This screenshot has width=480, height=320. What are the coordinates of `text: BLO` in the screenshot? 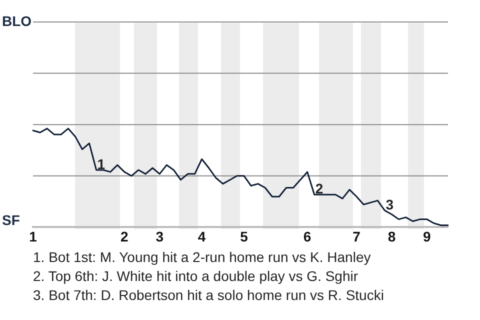 It's located at (17, 20).